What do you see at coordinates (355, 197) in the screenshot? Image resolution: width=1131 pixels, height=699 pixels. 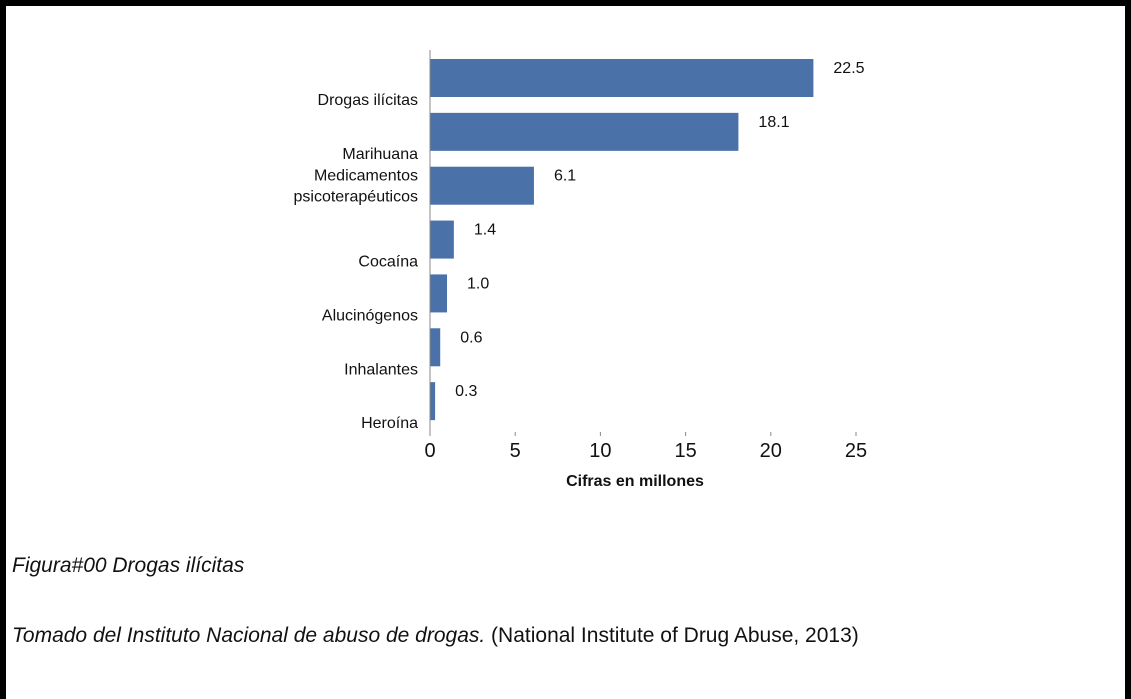 I see `category-label-2-1: psicoterapéuticos` at bounding box center [355, 197].